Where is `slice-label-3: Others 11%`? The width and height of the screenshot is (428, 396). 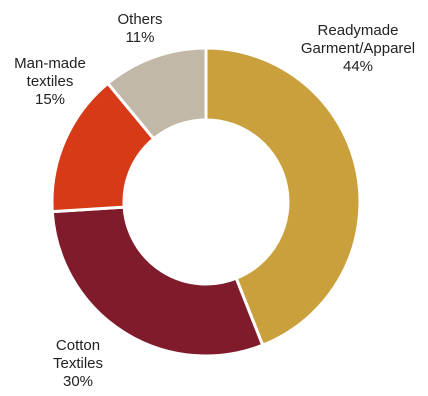
slice-label-3: Others 11% is located at coordinates (139, 28).